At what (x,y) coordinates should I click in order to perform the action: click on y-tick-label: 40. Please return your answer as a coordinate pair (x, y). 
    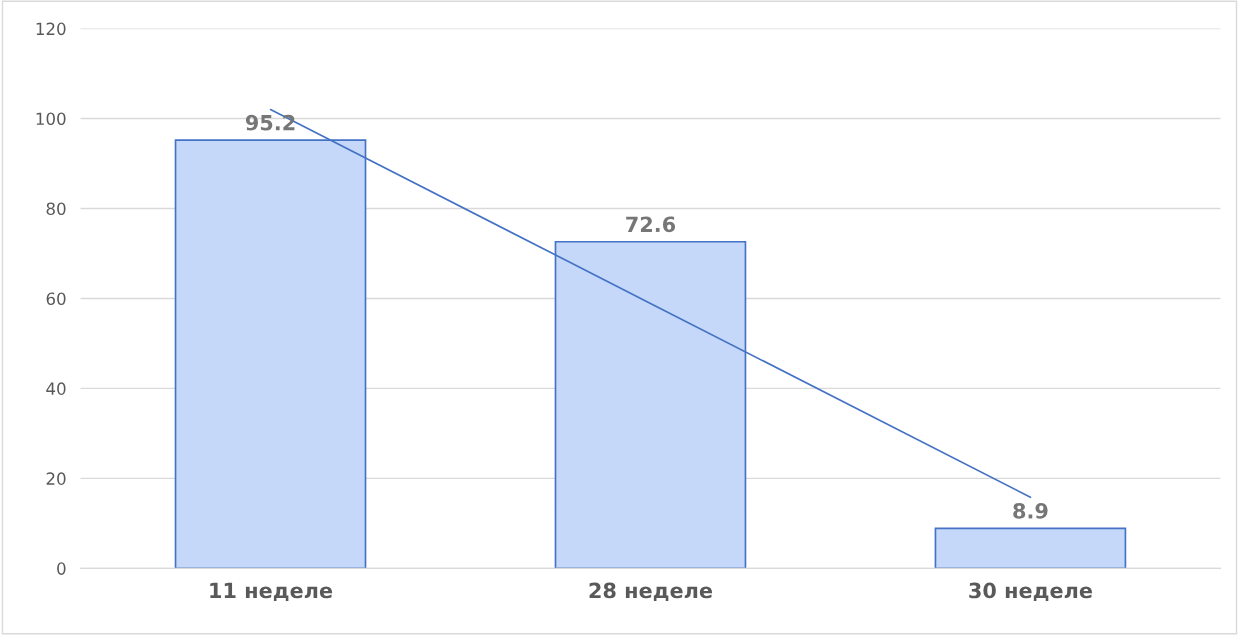
    Looking at the image, I should click on (56, 388).